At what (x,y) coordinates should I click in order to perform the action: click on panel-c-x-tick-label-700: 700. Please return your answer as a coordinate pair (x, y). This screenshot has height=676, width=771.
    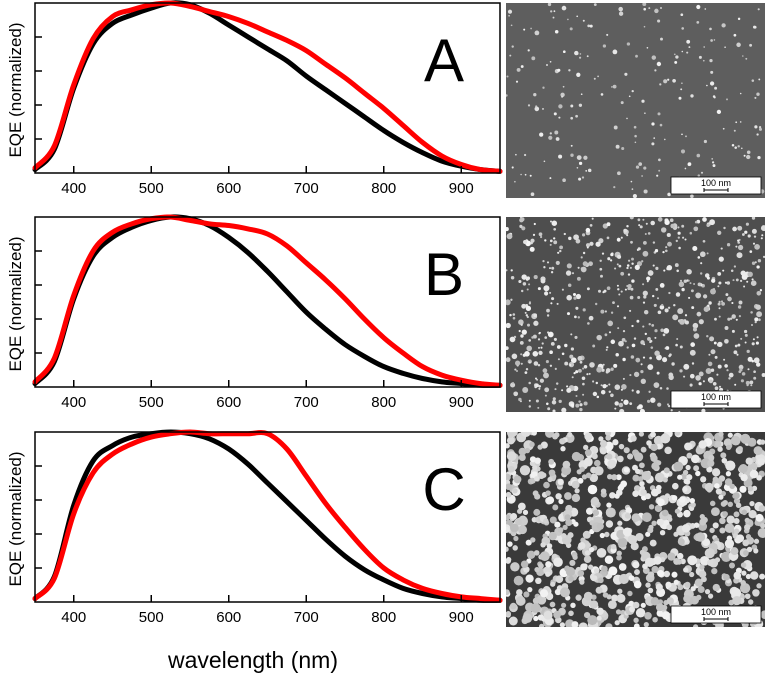
    Looking at the image, I should click on (306, 617).